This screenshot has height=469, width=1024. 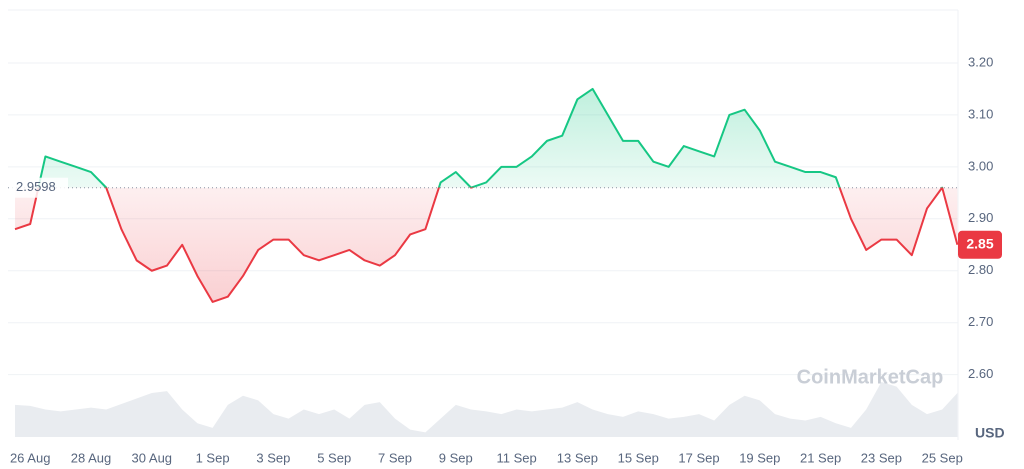 What do you see at coordinates (820, 457) in the screenshot?
I see `x-tick-label: 21 Sep` at bounding box center [820, 457].